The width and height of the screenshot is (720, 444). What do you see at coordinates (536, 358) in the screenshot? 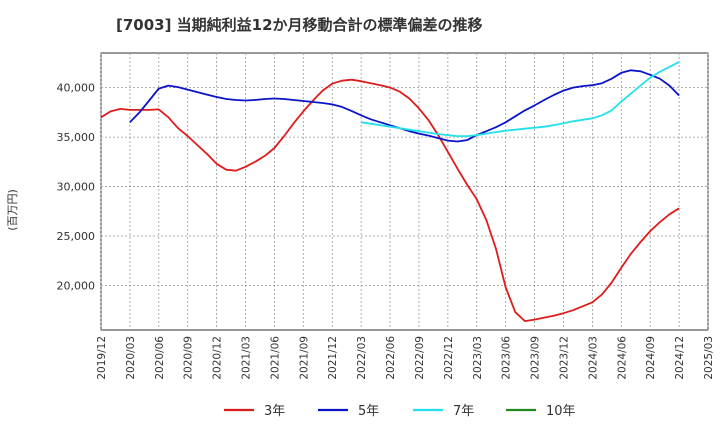
I see `x-tick-label: 2023/09` at bounding box center [536, 358].